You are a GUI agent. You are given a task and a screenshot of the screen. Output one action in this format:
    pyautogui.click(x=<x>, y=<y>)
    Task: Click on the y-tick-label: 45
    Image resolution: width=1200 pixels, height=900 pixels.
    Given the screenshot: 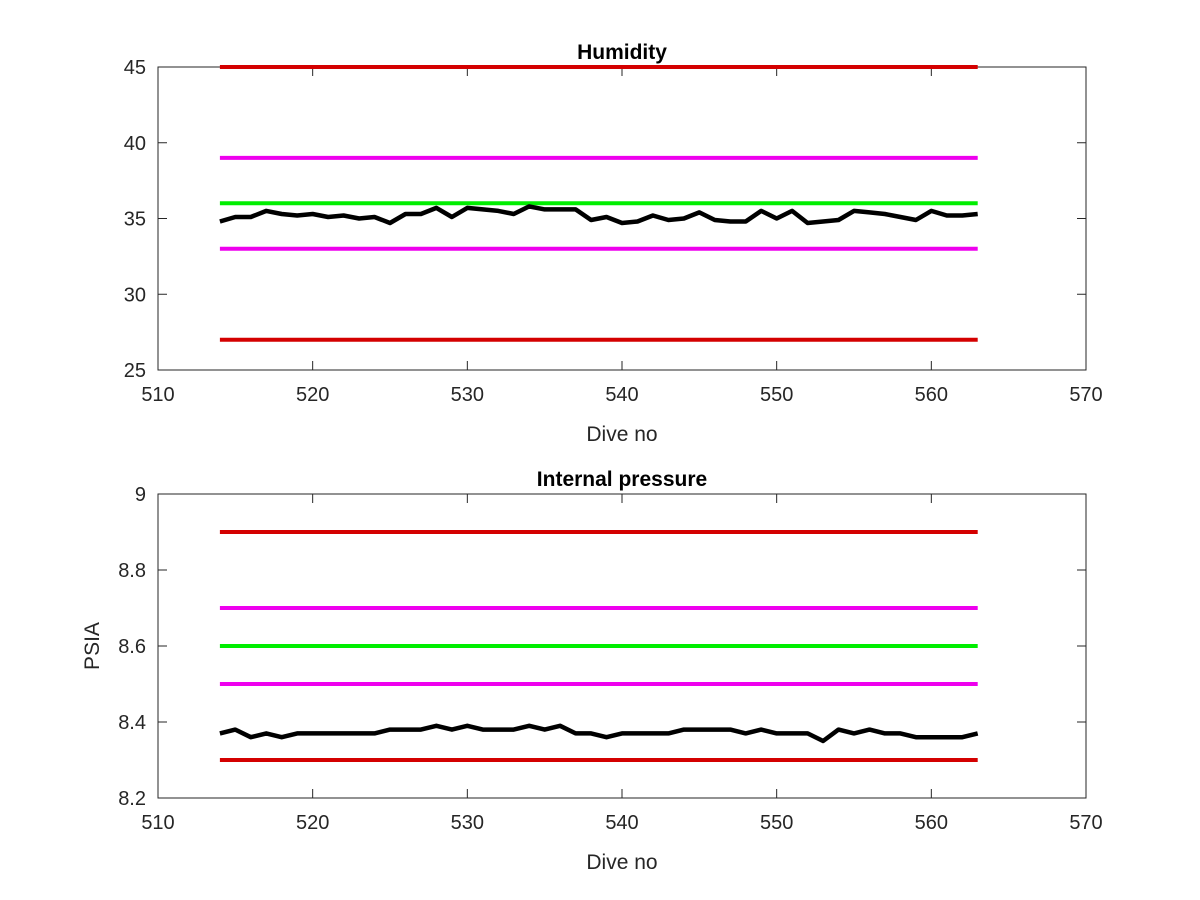 What is the action you would take?
    pyautogui.click(x=135, y=68)
    